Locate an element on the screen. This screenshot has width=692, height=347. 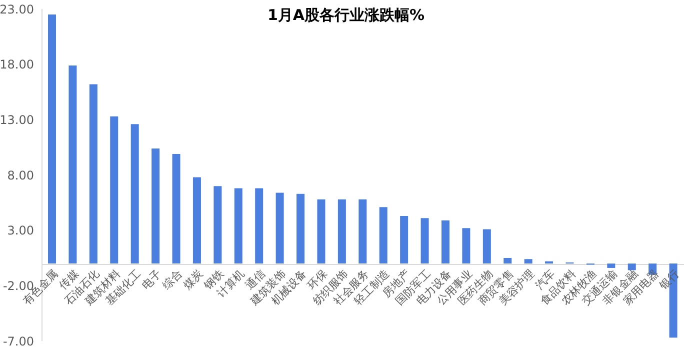
y-tick-label: 23.00 is located at coordinates (17, 9).